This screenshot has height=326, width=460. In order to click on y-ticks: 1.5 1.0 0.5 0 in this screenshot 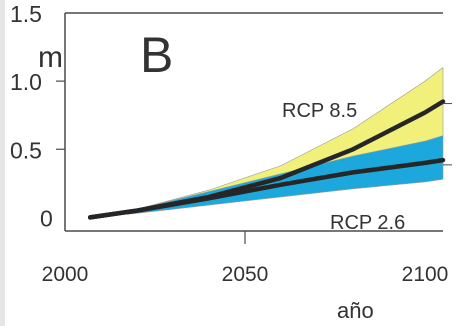, I will do `click(37, 116)`.